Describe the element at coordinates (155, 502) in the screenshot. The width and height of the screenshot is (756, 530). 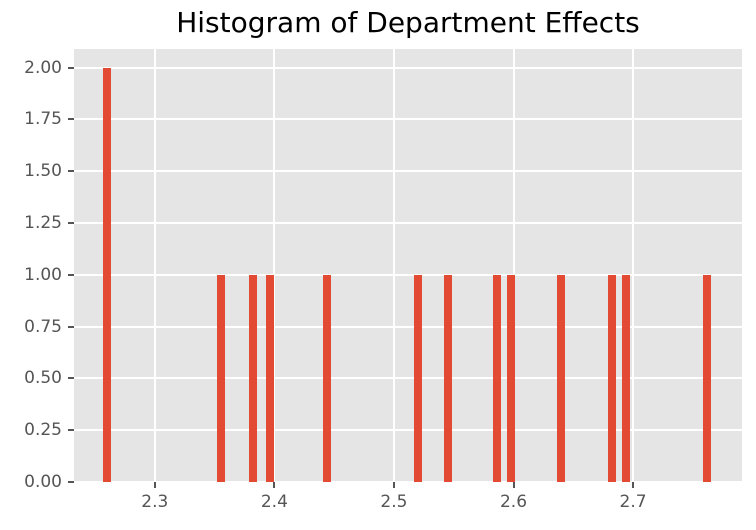
I see `x-tick-label: 2.3` at that location.